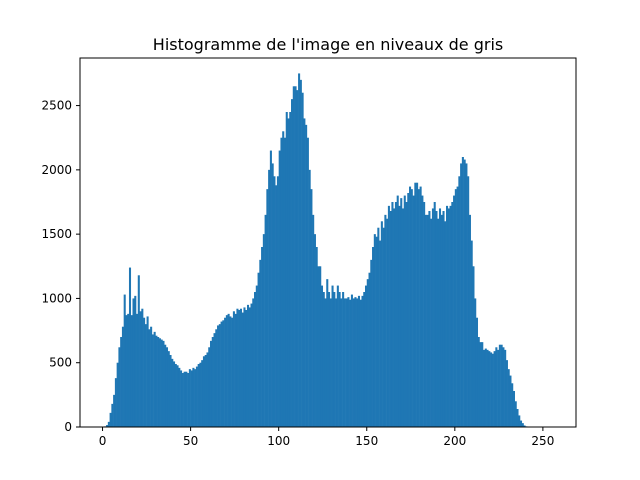 Image resolution: width=640 pixels, height=480 pixels. Describe the element at coordinates (68, 427) in the screenshot. I see `y-tick-label: 0` at that location.